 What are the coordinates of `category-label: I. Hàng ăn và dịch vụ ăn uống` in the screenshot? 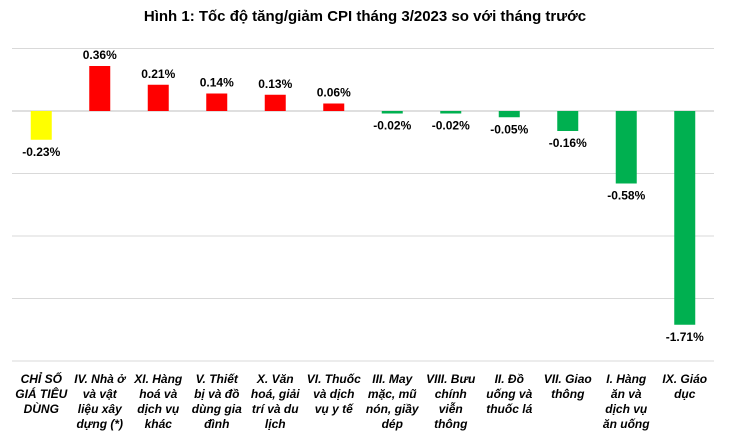 It's located at (626, 401).